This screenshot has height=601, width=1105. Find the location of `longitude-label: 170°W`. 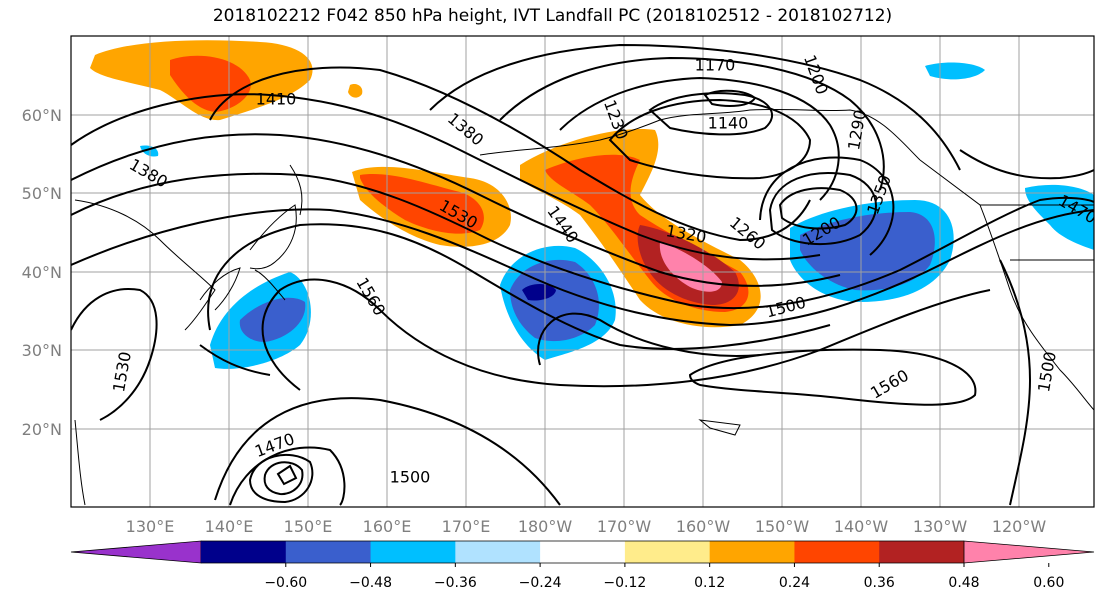

longitude-label: 170°W is located at coordinates (624, 526).